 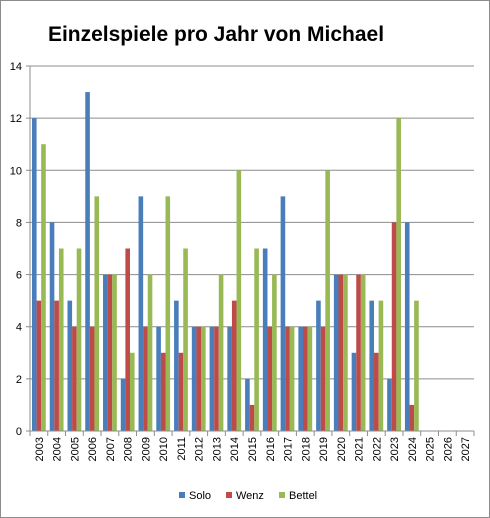 I want to click on bar-solo-2021, so click(x=354, y=391).